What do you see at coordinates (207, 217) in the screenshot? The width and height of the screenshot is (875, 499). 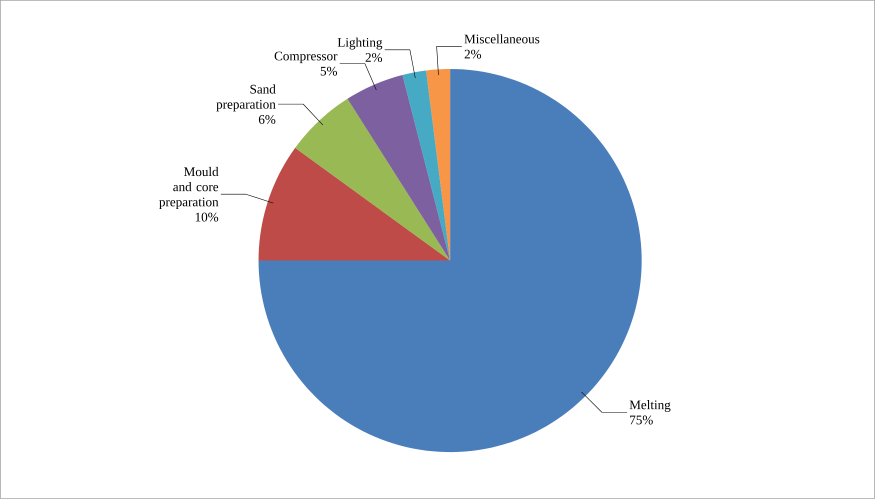 I see `data-label: 10%` at bounding box center [207, 217].